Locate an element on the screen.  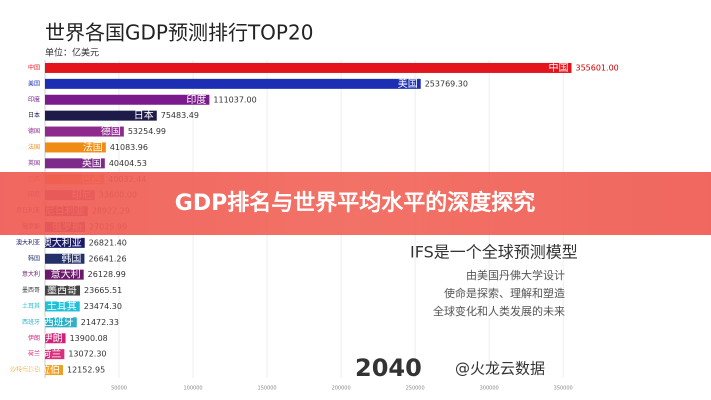
bar-label: 沙特阿拉伯 is located at coordinates (35, 369).